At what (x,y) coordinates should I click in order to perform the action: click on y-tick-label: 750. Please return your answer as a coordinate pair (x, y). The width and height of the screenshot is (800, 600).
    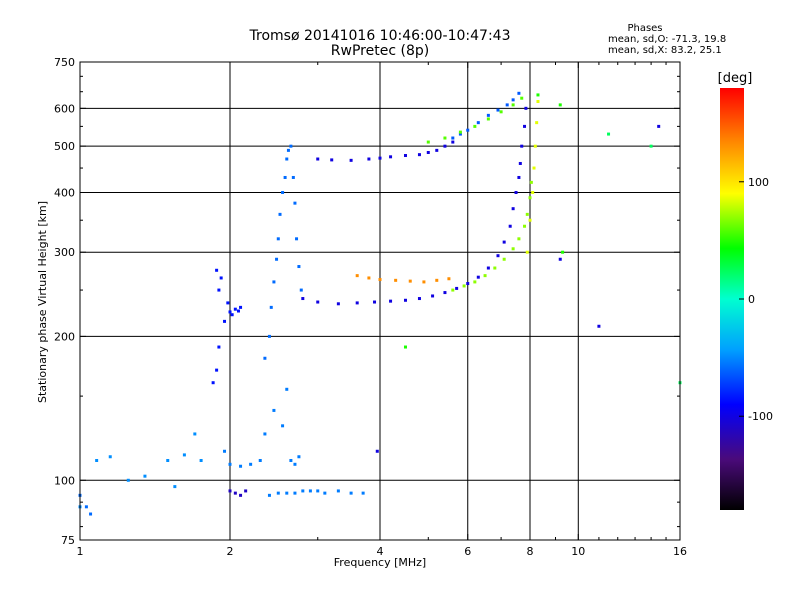
    Looking at the image, I should click on (64, 62).